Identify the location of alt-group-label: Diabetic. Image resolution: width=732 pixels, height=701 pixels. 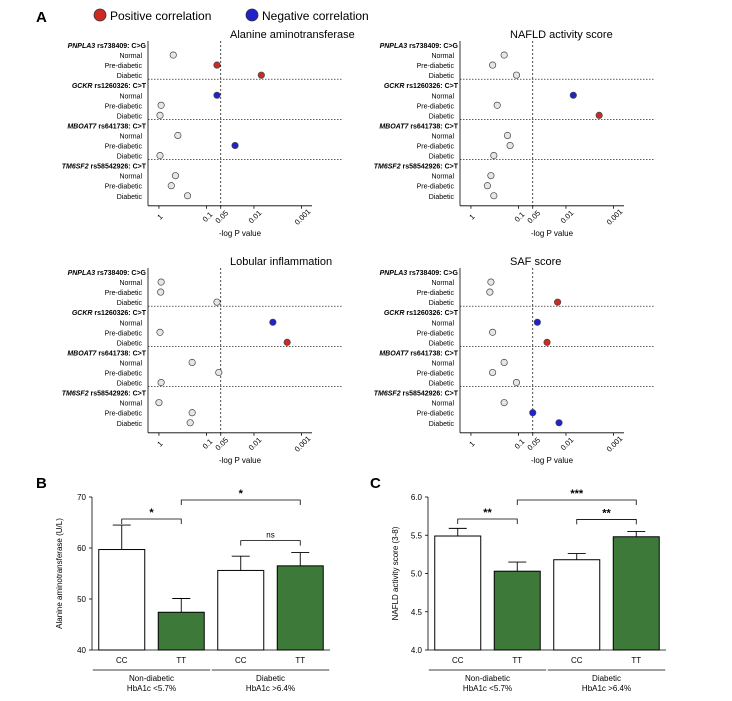
(270, 678).